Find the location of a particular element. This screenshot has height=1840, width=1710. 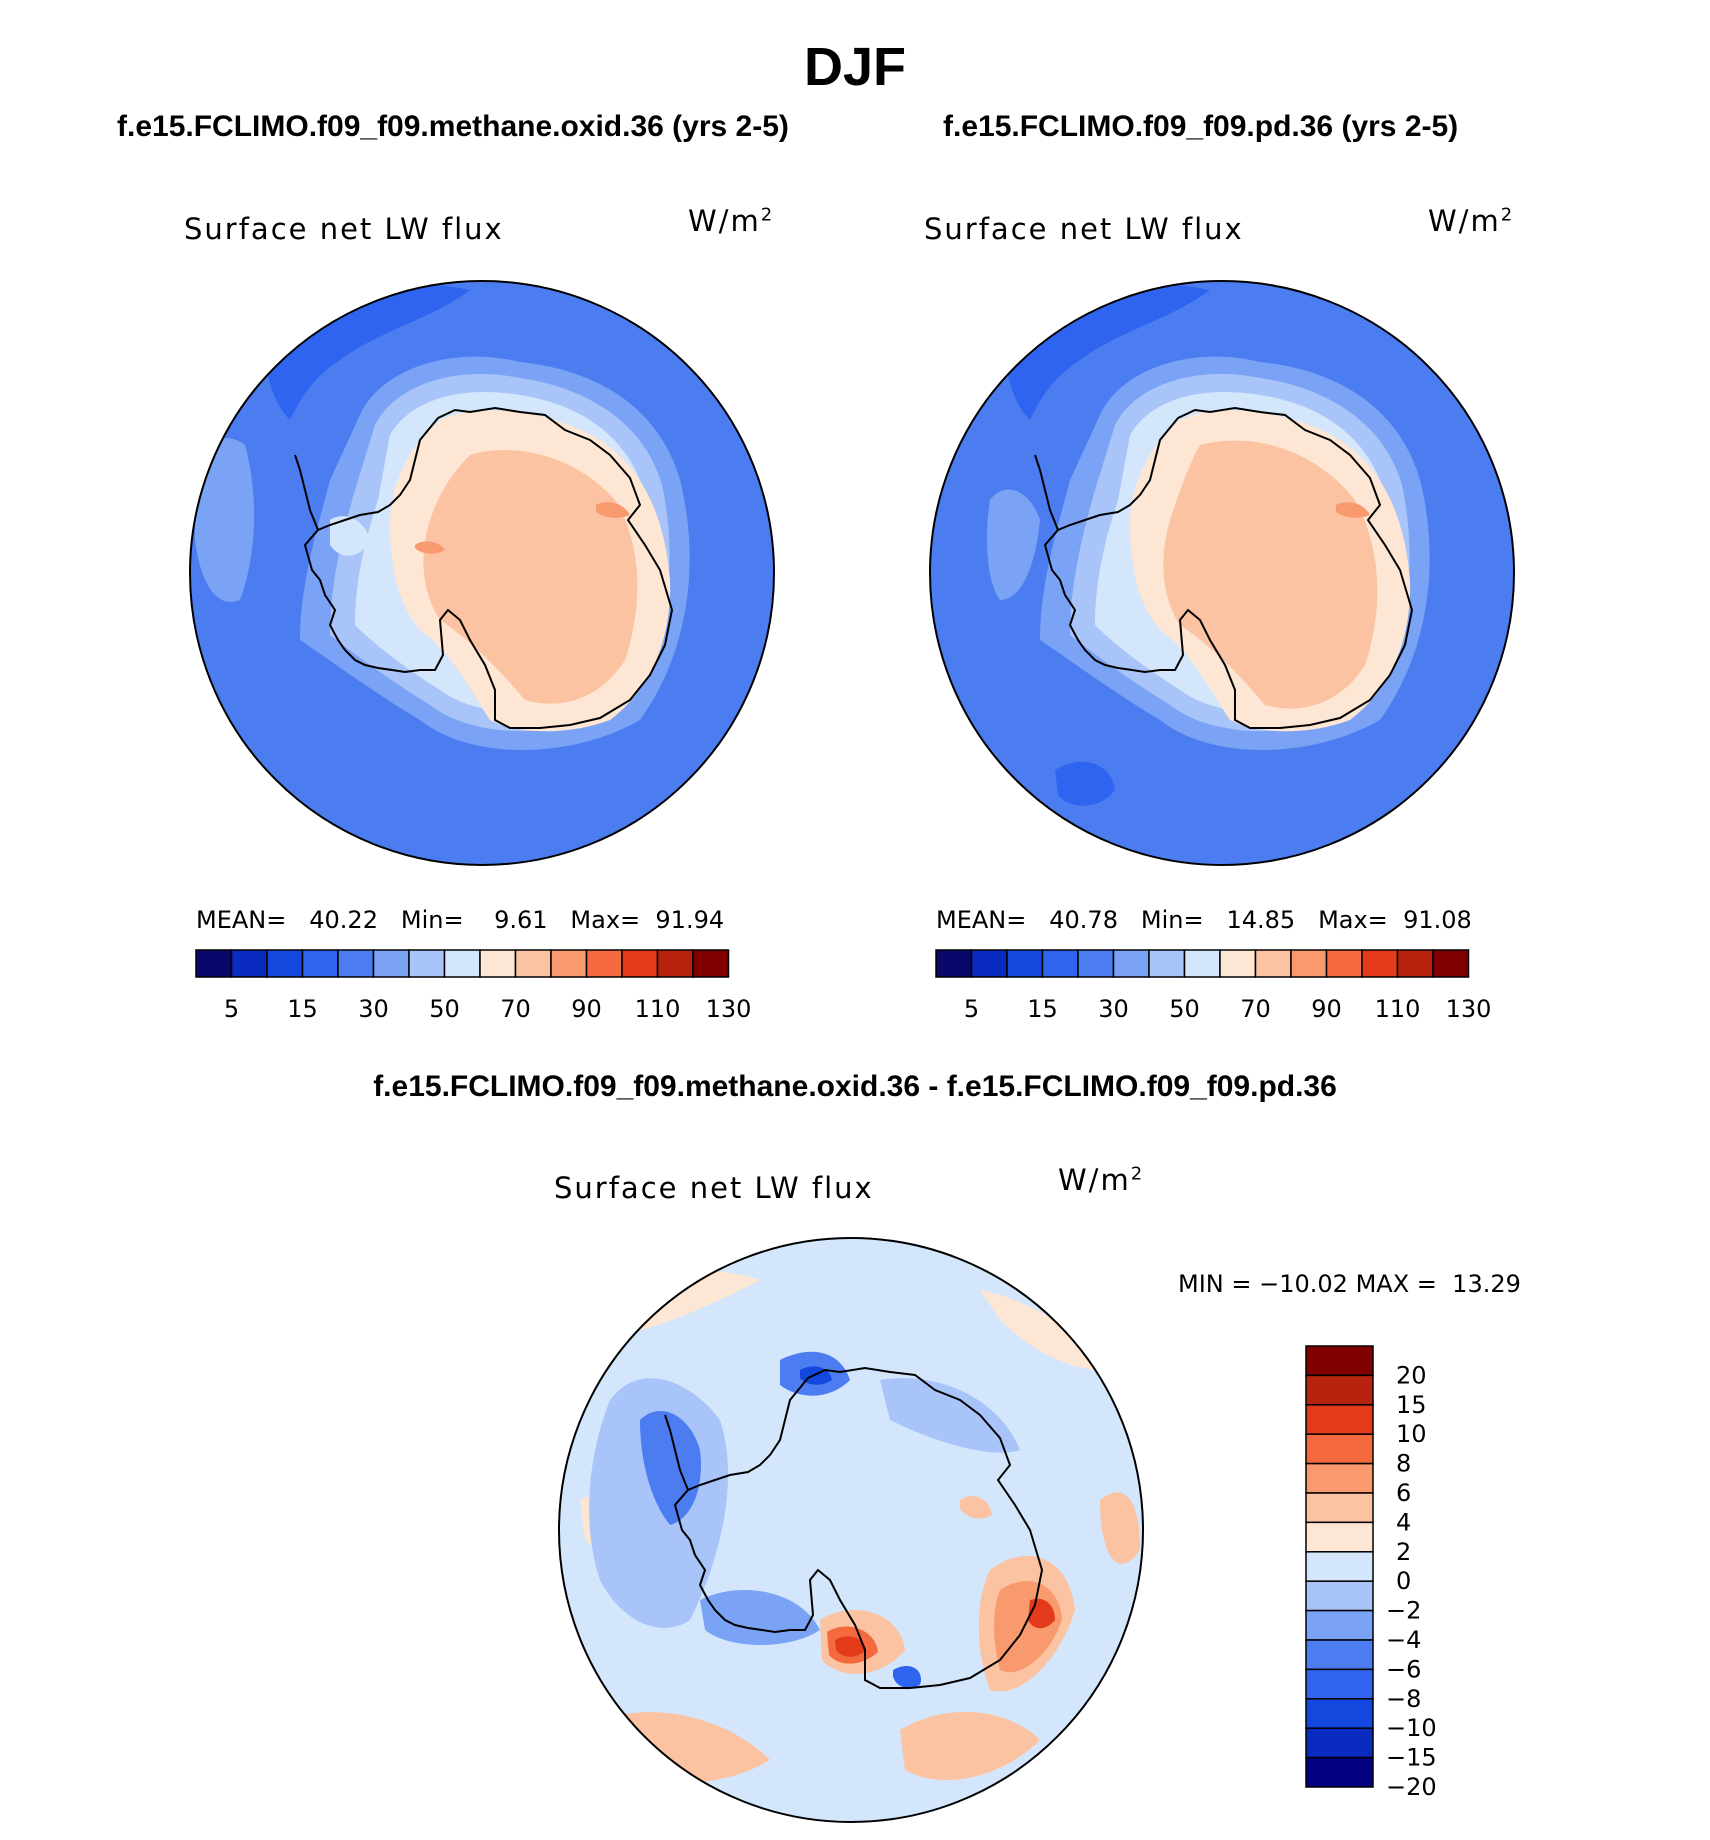

panel2-peninsula-coast is located at coordinates (1046, 492).